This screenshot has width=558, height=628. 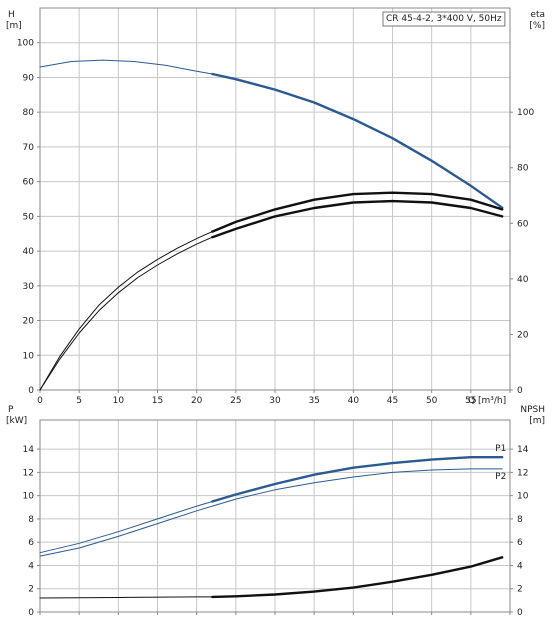 What do you see at coordinates (523, 169) in the screenshot?
I see `right-axis-tick-label: 80` at bounding box center [523, 169].